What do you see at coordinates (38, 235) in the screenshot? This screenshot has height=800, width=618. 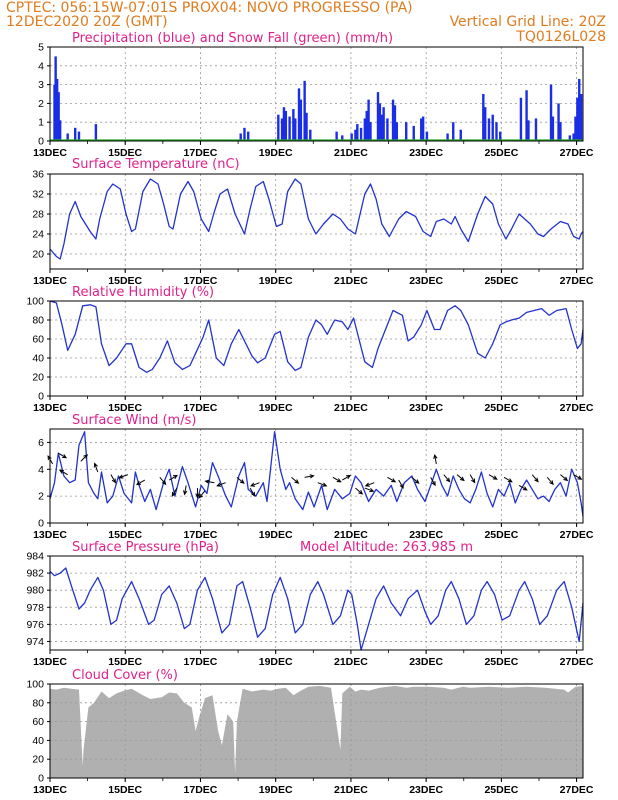 I see `y-tick-label: 24` at bounding box center [38, 235].